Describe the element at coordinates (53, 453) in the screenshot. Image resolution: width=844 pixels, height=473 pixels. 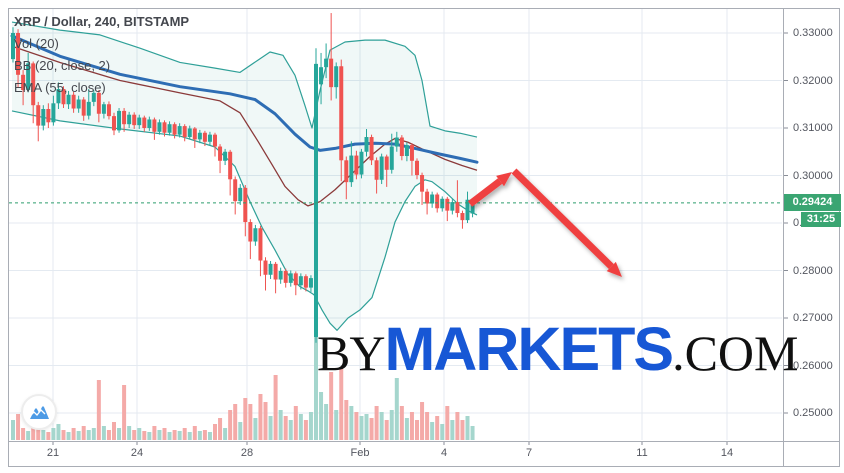
I see `time-tick-21: 21` at that location.